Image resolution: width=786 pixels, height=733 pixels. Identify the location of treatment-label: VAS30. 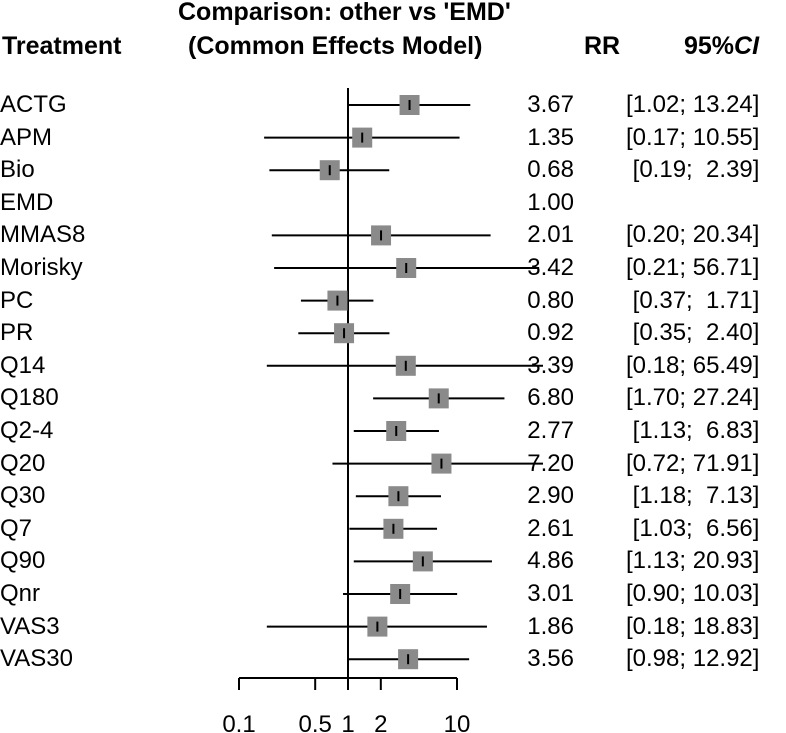
(36, 659).